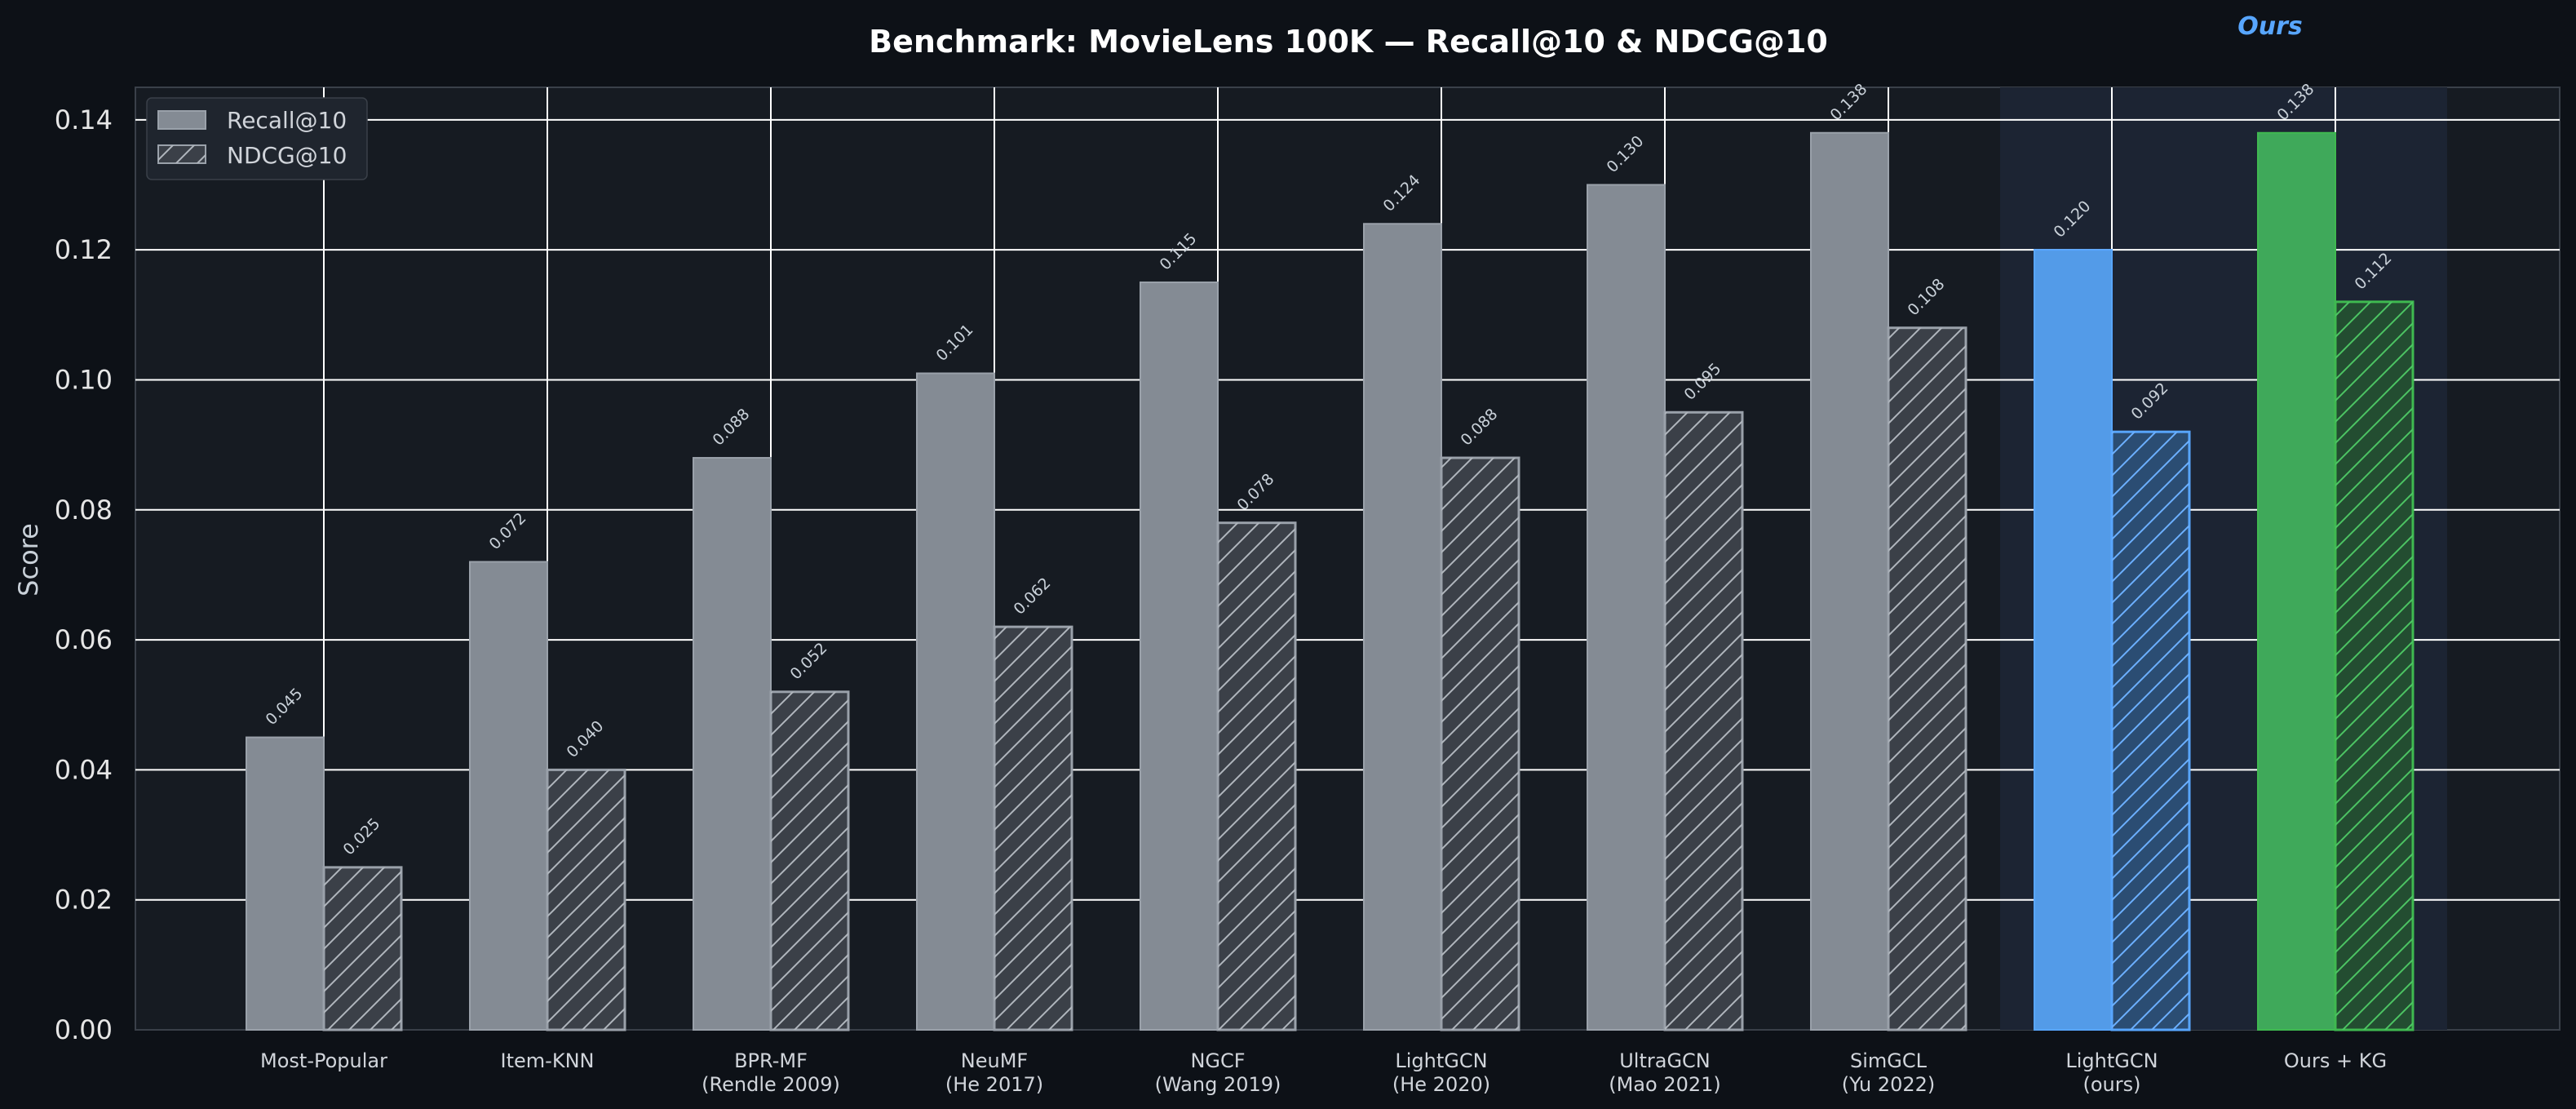  What do you see at coordinates (84, 639) in the screenshot?
I see `y-tick-label: 0.06` at bounding box center [84, 639].